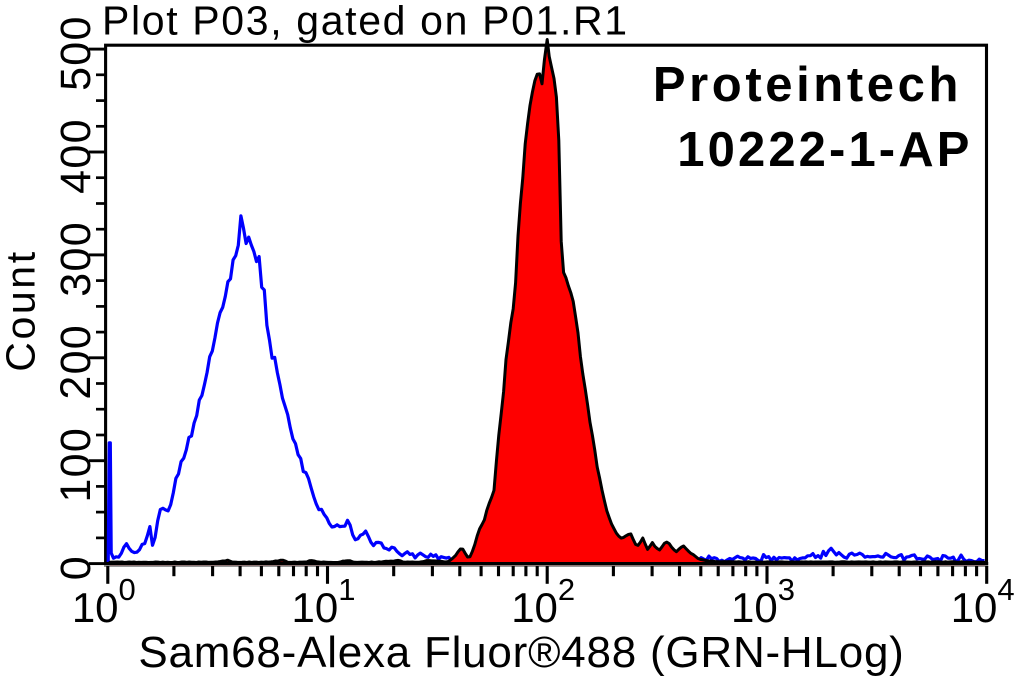  What do you see at coordinates (76, 567) in the screenshot?
I see `svg-text: 0` at bounding box center [76, 567].